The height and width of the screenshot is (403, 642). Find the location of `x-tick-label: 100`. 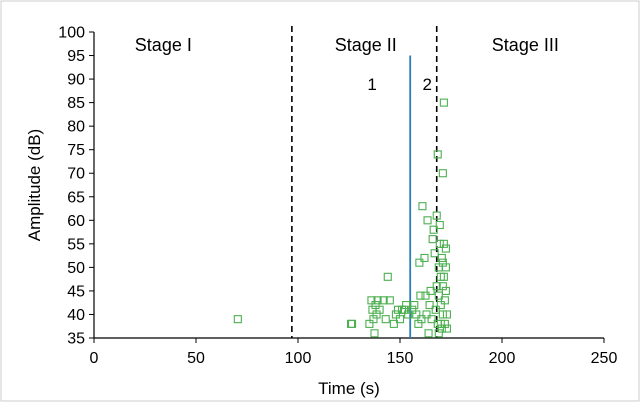

x-tick-label: 100 is located at coordinates (298, 358).